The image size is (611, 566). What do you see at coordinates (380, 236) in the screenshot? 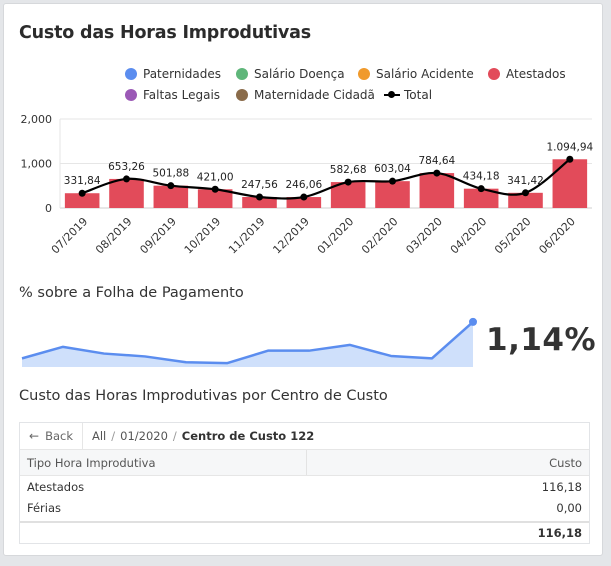
I see `x-tick-label: 02/2020` at bounding box center [380, 236].